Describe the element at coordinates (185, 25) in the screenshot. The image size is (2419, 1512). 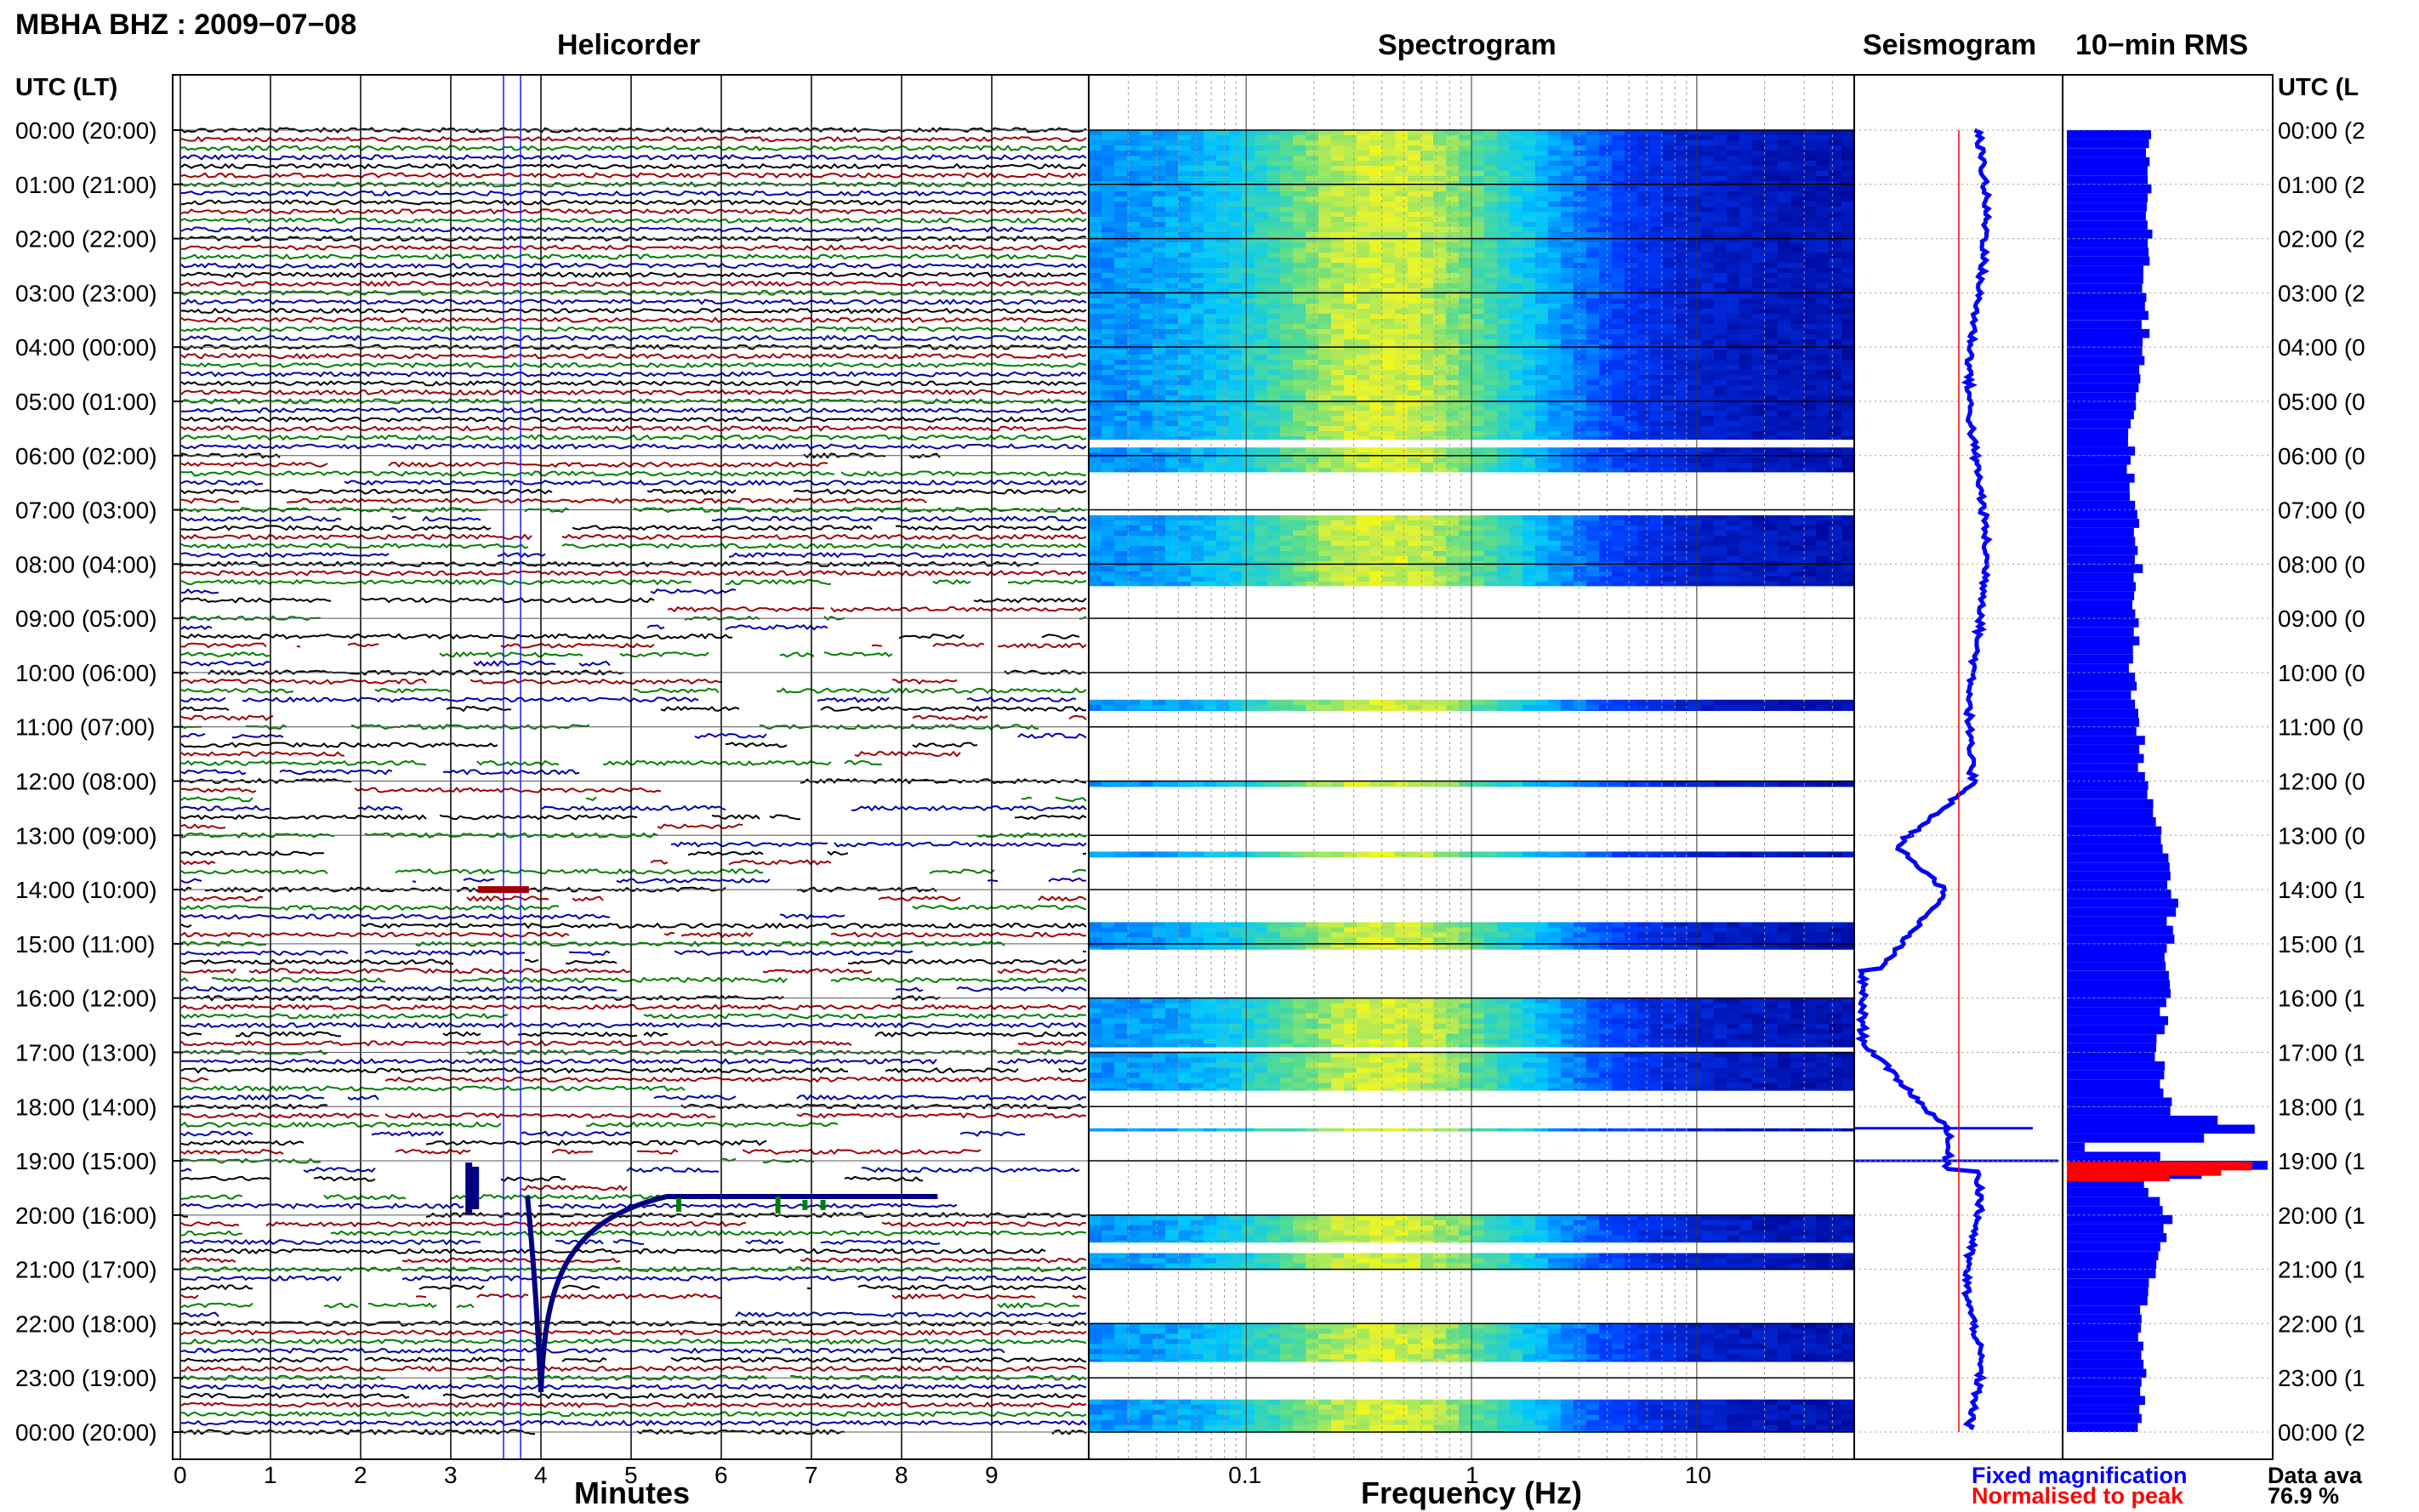
I see `station-title: MBHA BHZ : 2009−07−08` at that location.